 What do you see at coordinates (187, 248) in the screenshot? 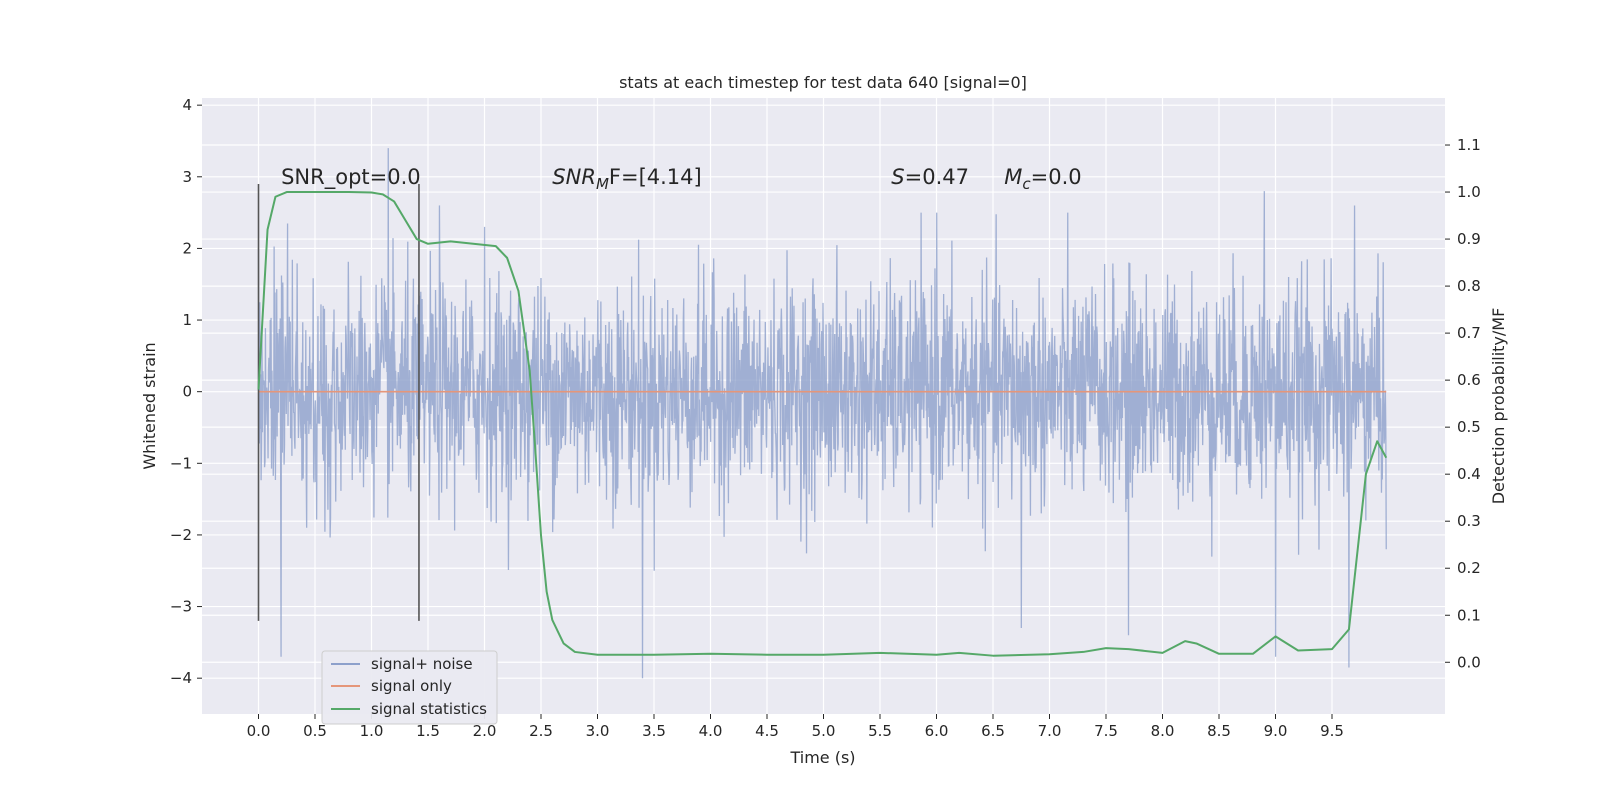
I see `y-tick-label-6: 2` at bounding box center [187, 248].